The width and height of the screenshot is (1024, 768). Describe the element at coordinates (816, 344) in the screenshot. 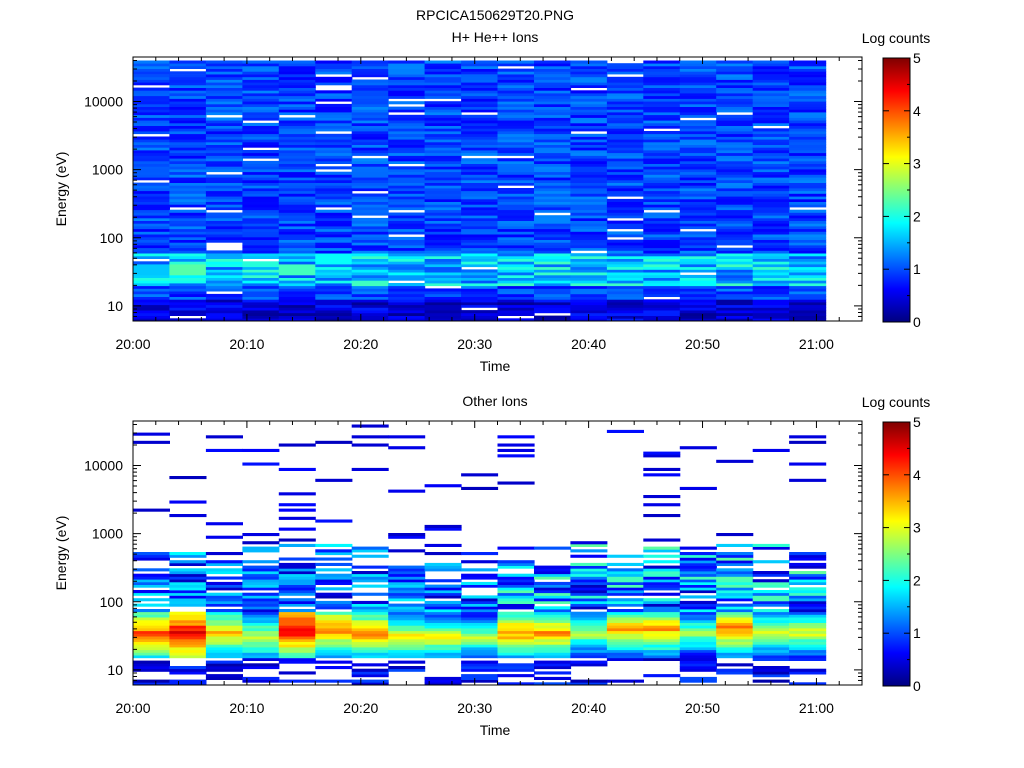

I see `x-tick-label: 21:00` at that location.